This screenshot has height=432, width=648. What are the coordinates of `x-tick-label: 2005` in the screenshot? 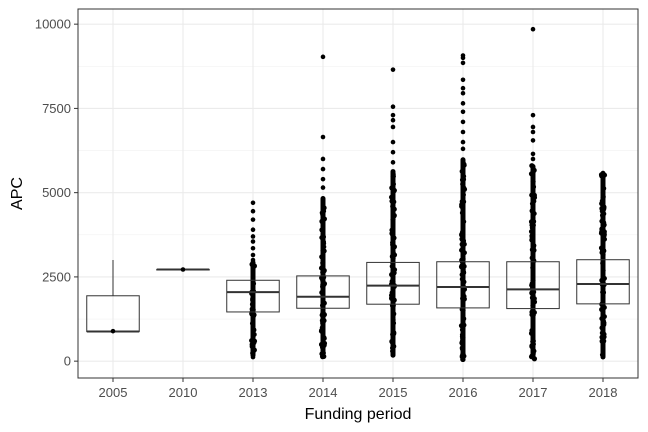 It's located at (113, 392).